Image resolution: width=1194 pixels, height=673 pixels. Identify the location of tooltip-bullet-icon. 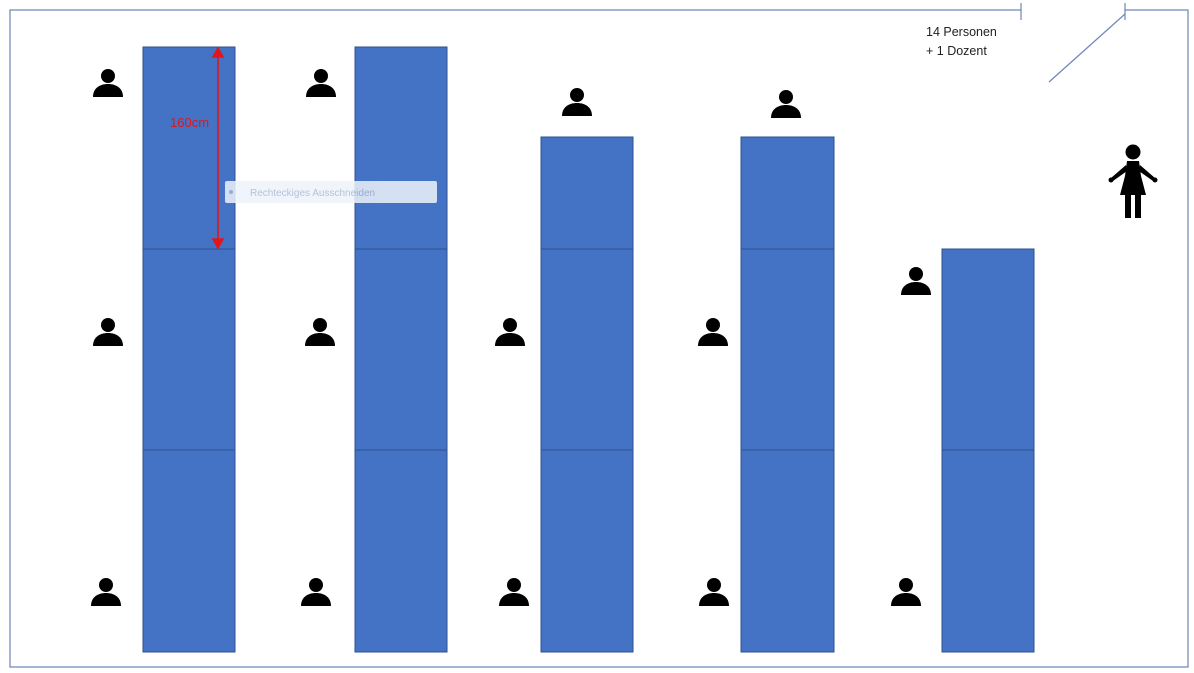
(231, 192).